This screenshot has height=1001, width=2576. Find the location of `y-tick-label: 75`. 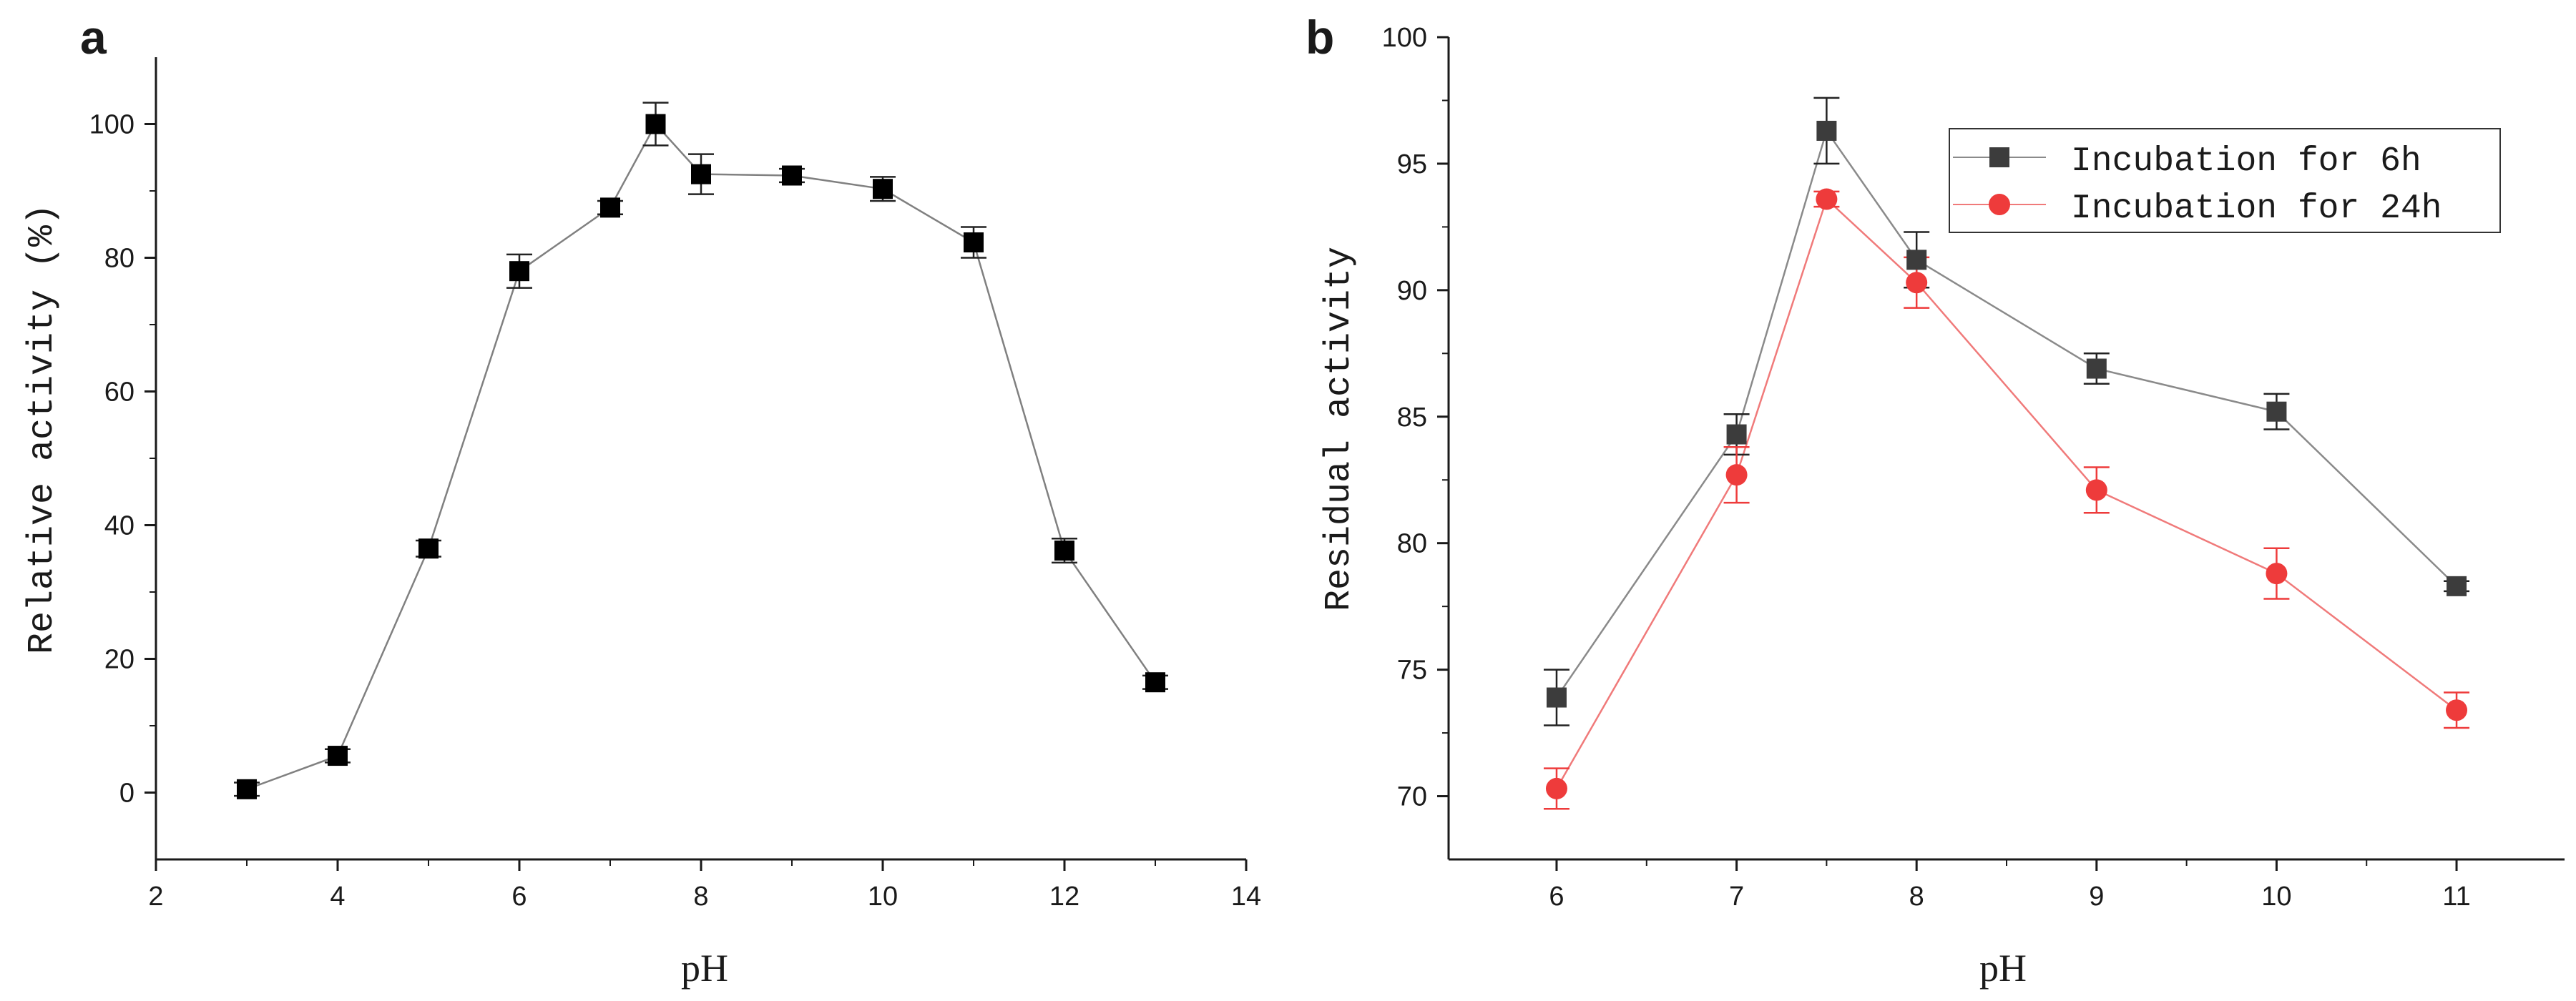

y-tick-label: 75 is located at coordinates (1412, 671).